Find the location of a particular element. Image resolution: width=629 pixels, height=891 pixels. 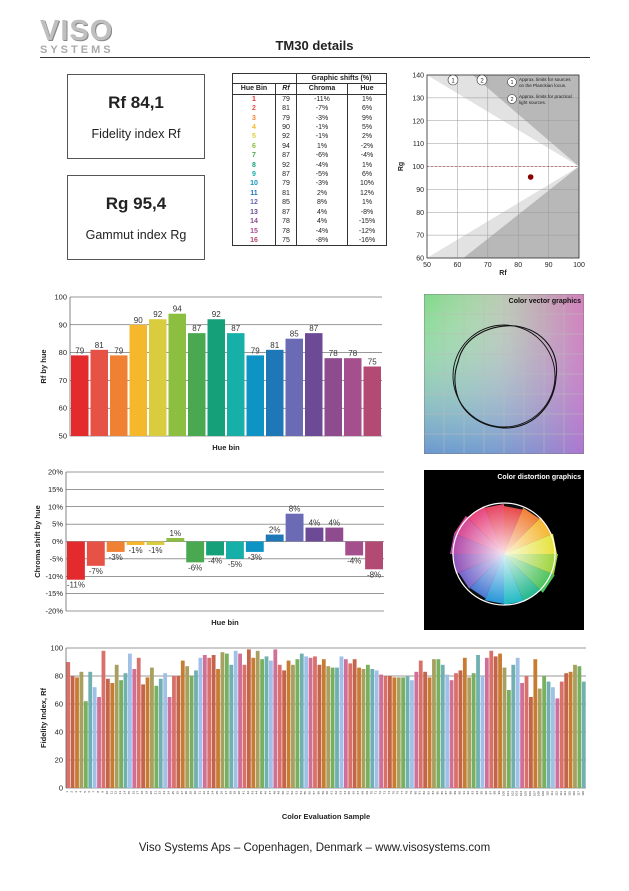

hue-cell: 5% is located at coordinates (367, 128).